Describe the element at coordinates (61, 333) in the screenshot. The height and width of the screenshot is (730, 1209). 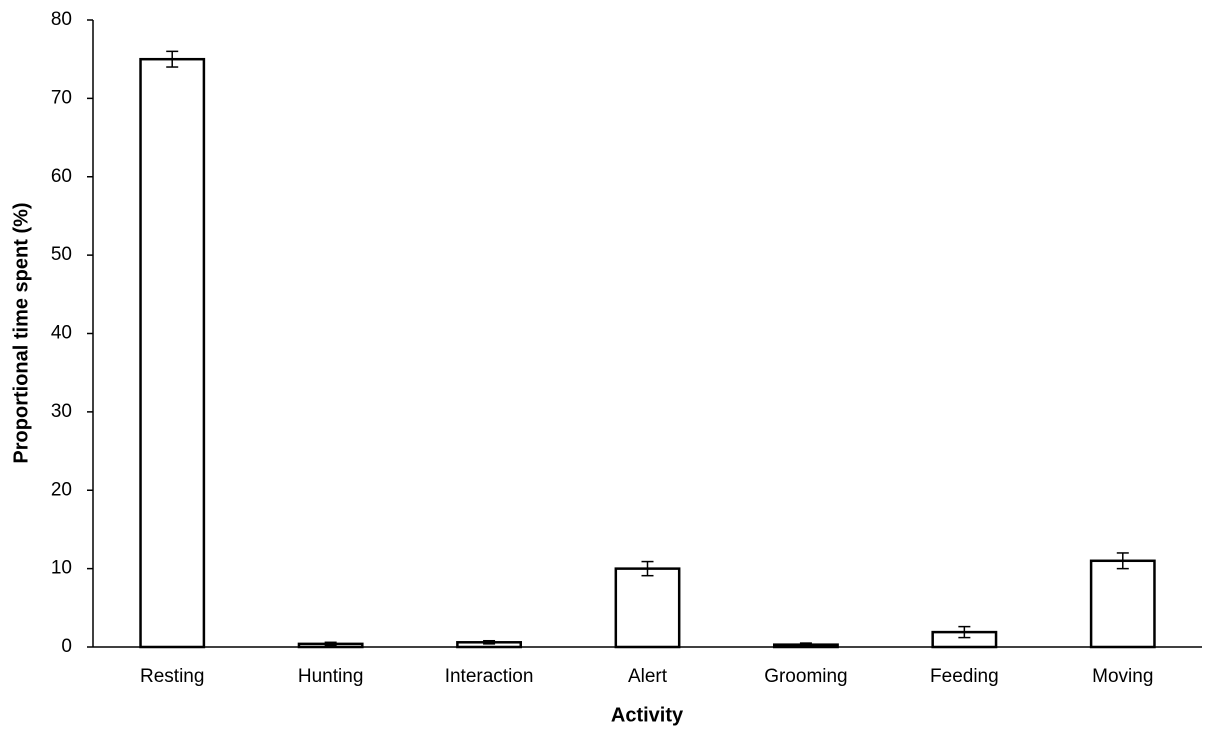
I see `y-tick-label: 40` at that location.